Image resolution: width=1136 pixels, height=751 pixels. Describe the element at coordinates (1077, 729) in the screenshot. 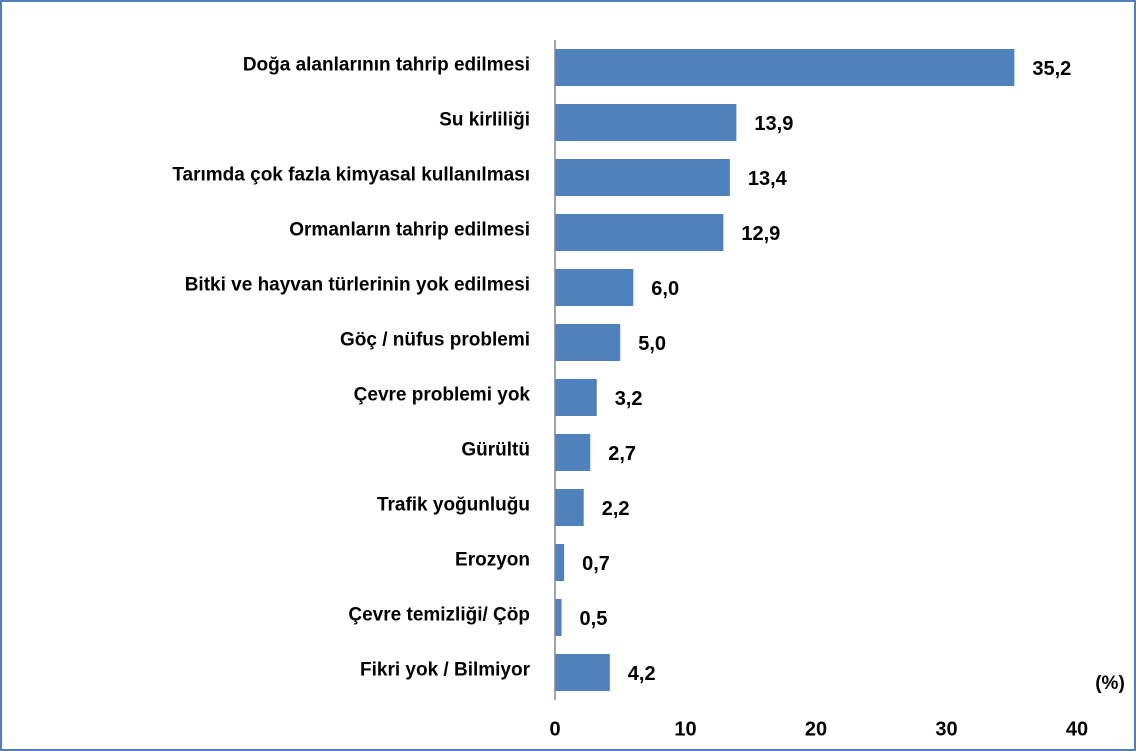

I see `x-tick-label: 40` at that location.